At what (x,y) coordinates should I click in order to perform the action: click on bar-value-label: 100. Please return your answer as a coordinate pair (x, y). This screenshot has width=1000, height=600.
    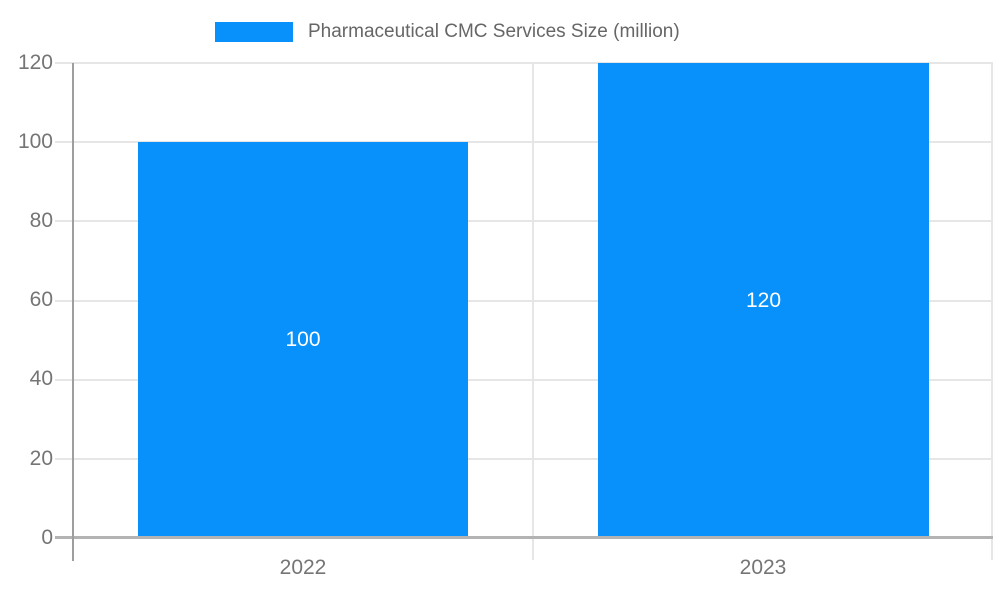
    Looking at the image, I should click on (303, 340).